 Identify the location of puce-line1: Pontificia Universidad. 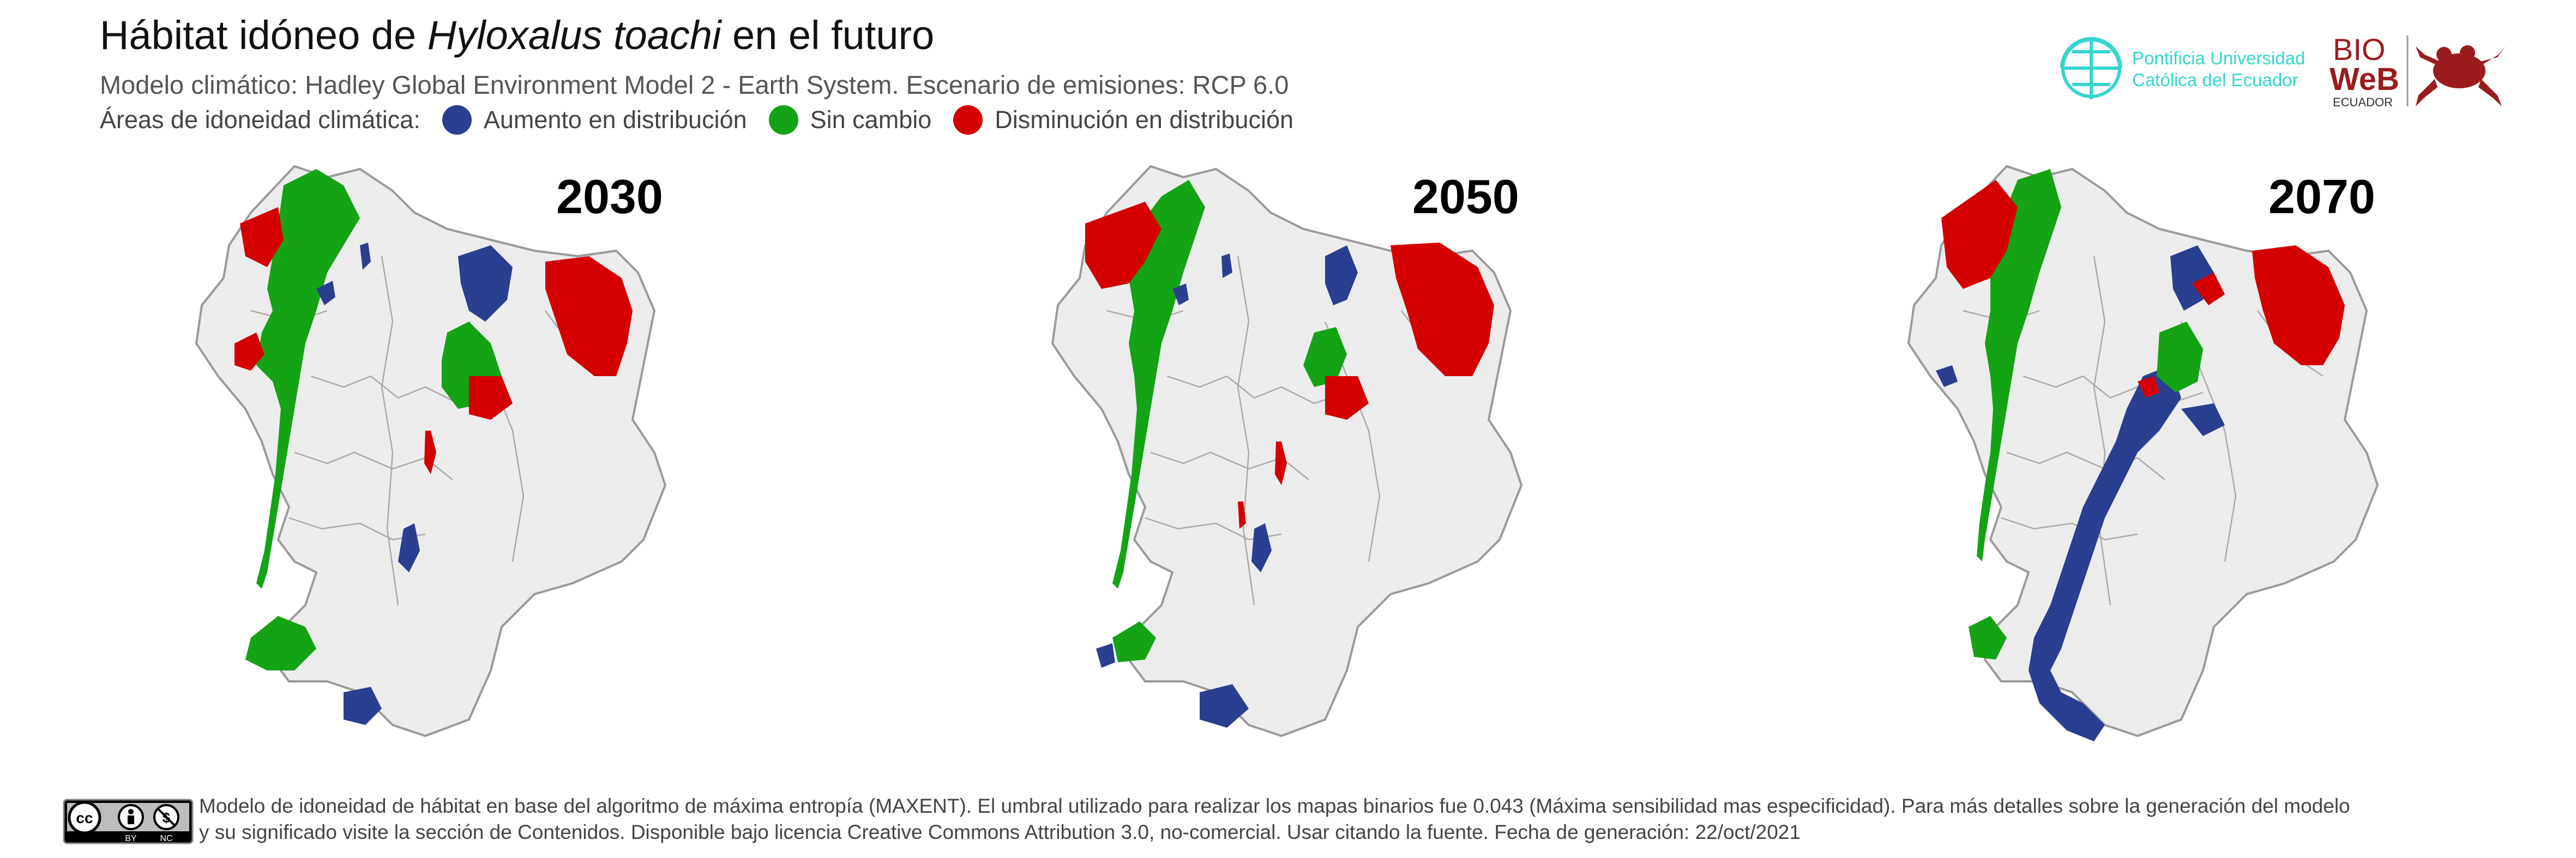
(2218, 58).